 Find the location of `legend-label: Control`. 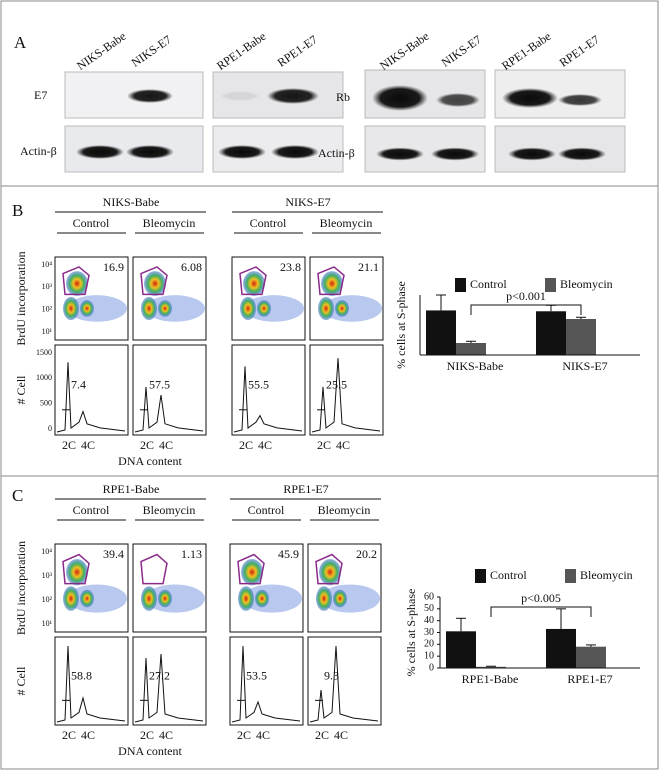

legend-label: Control is located at coordinates (488, 284).